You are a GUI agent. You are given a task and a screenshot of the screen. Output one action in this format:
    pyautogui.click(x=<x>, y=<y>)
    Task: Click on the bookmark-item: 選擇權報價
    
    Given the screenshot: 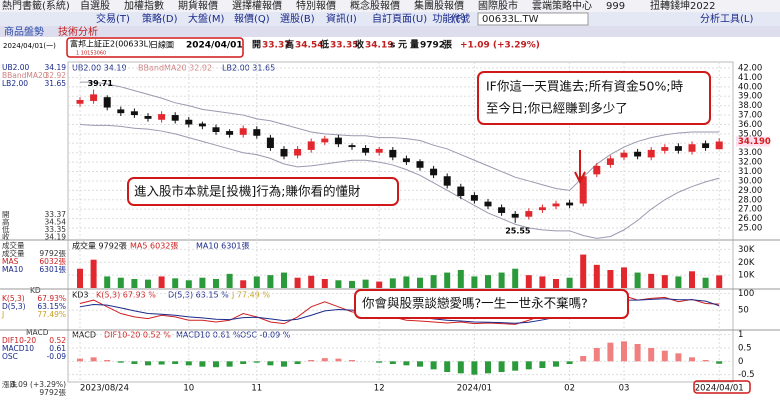 What is the action you would take?
    pyautogui.click(x=257, y=6)
    